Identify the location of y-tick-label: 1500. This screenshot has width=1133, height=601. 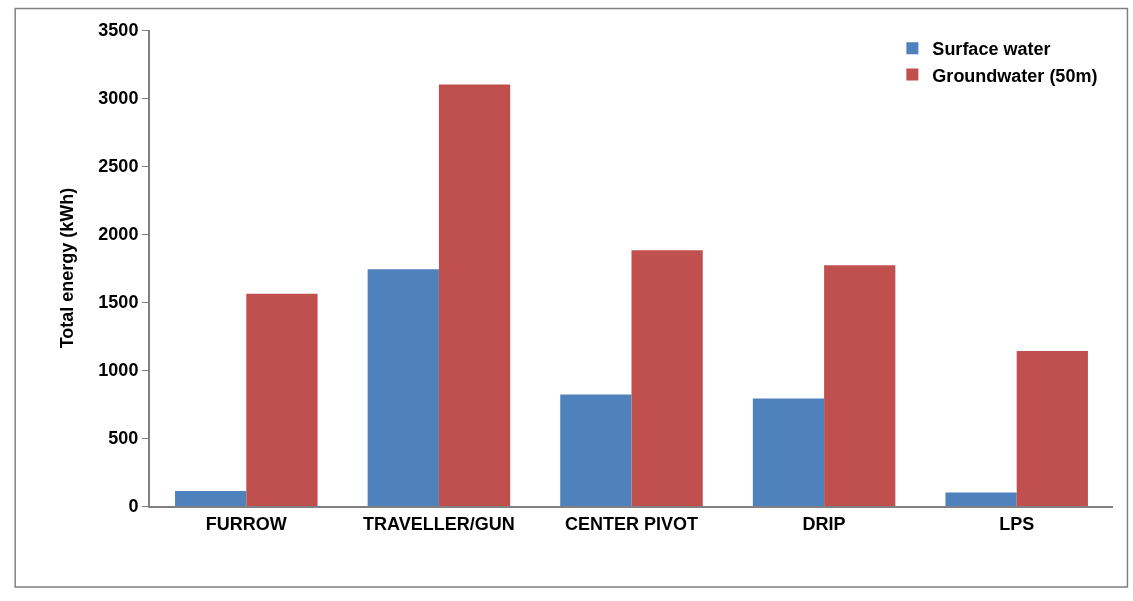
(118, 302).